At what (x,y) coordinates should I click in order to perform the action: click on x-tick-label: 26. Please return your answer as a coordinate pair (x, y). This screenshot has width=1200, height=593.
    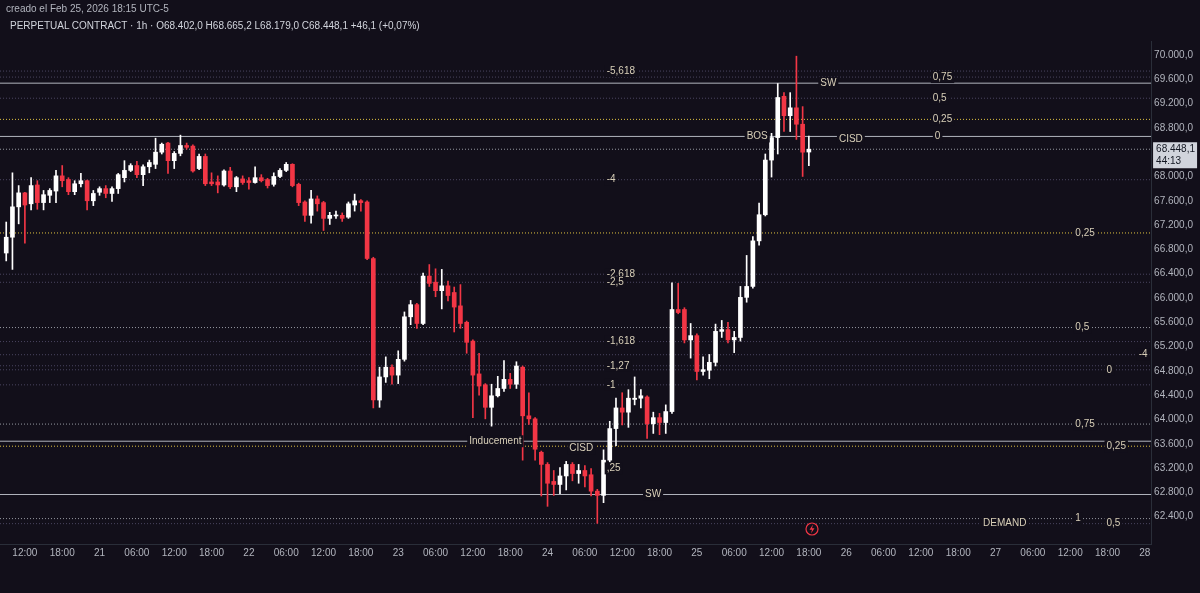
    Looking at the image, I should click on (846, 552).